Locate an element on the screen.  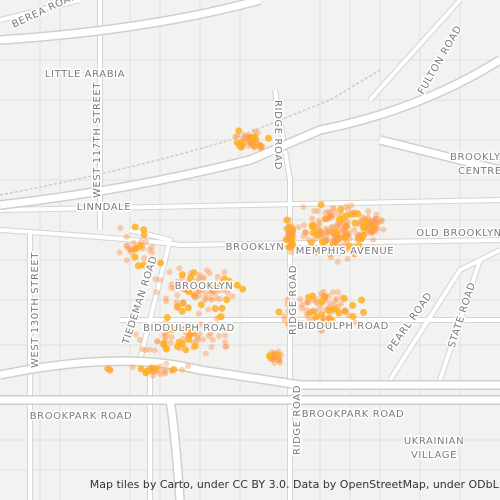
place-label: BIDDULPH ROAD is located at coordinates (189, 328).